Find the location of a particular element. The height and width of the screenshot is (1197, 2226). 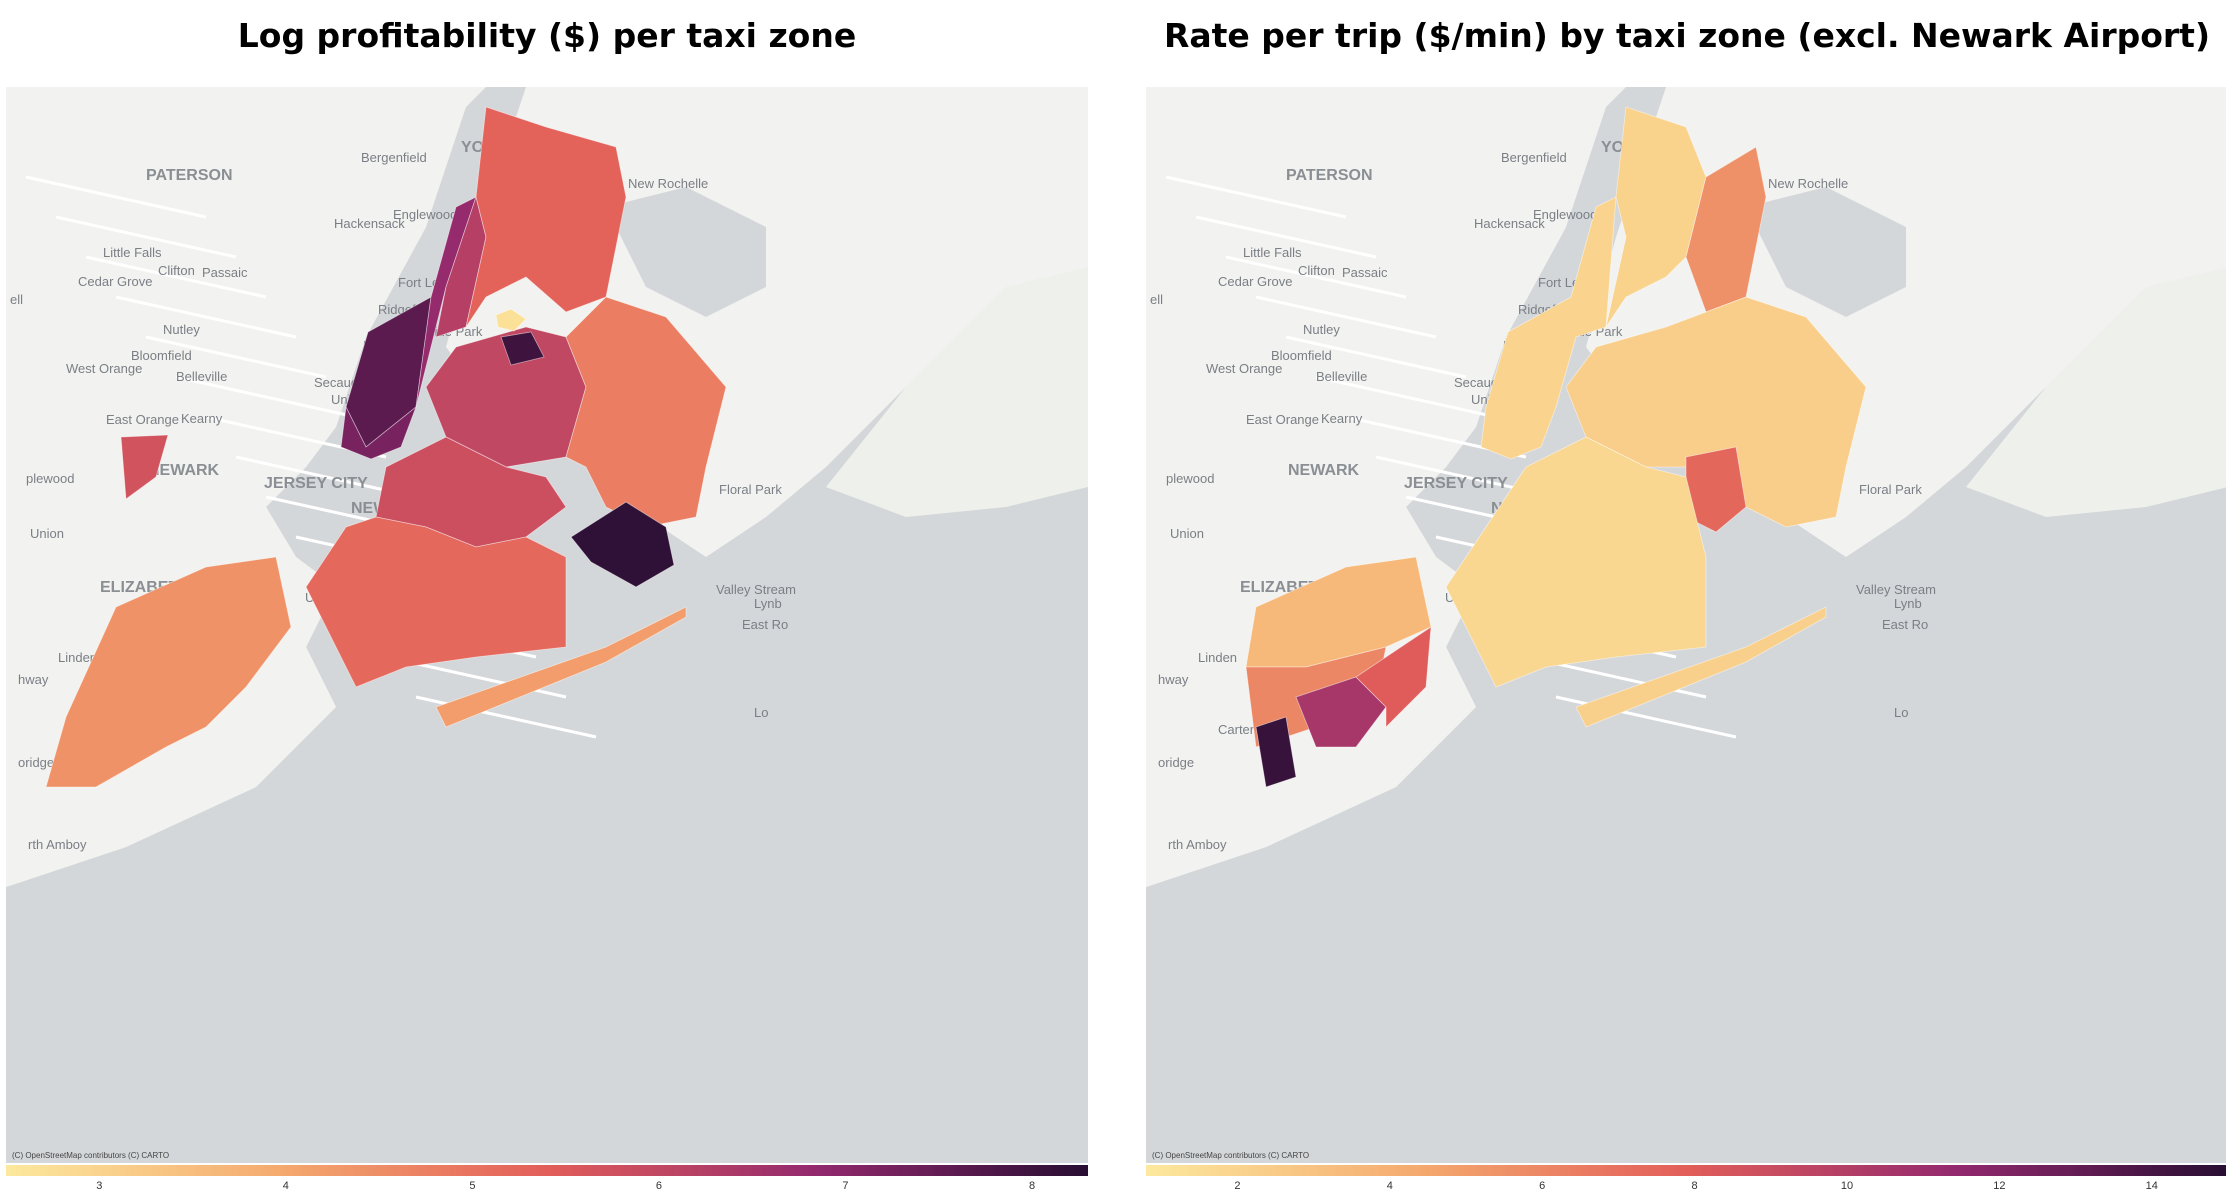

taxi-zone: Rikers Island is located at coordinates (511, 320).